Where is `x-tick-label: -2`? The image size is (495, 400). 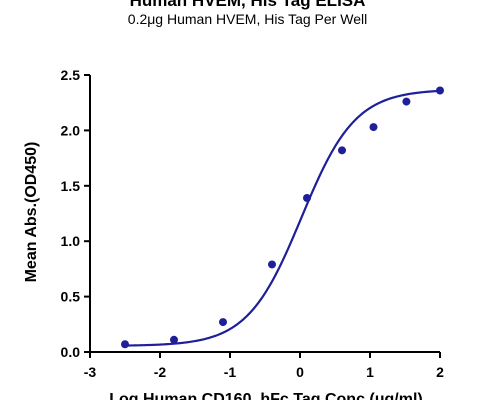 x-tick-label: -2 is located at coordinates (160, 372).